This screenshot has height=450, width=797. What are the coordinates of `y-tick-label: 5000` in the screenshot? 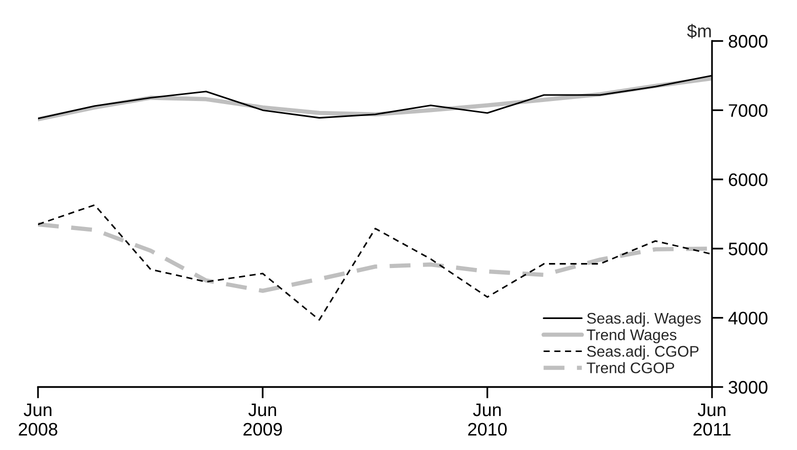 It's located at (748, 249).